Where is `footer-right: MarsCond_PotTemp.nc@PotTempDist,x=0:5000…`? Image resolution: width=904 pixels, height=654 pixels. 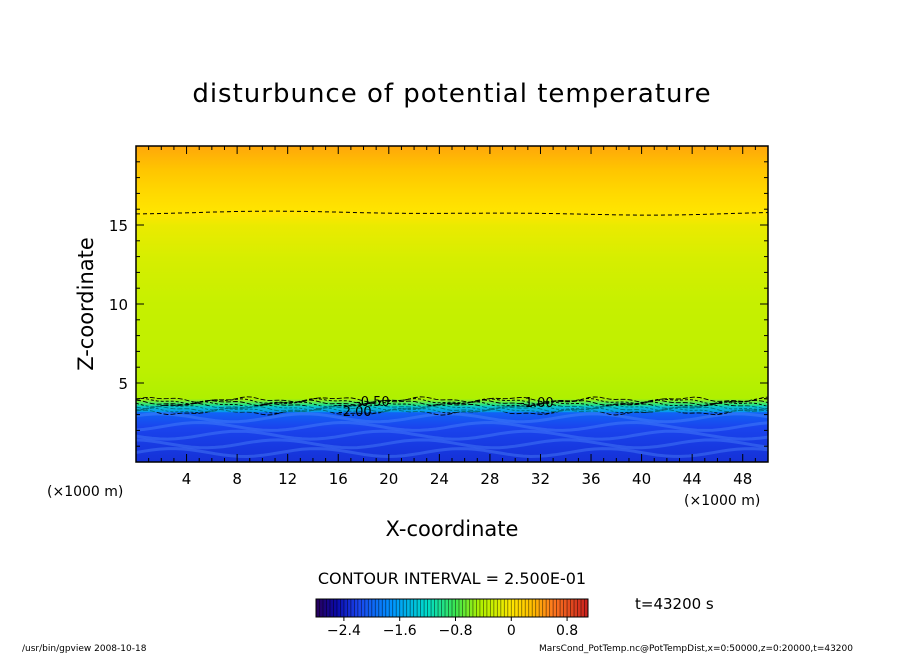
footer-right: MarsCond_PotTemp.nc@PotTempDist,x=0:5000… is located at coordinates (696, 649).